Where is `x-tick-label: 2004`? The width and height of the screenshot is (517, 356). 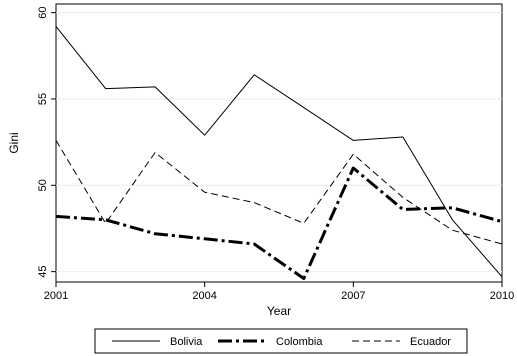 x-tick-label: 2004 is located at coordinates (204, 296).